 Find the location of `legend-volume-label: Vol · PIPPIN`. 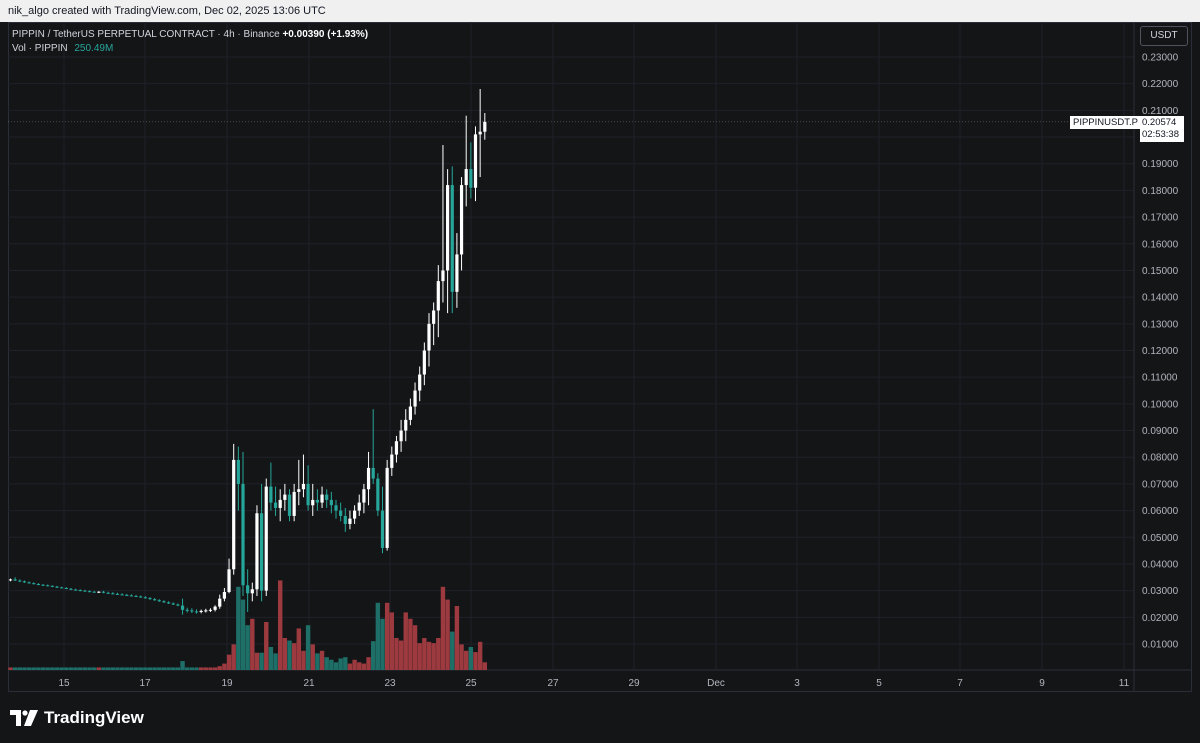

legend-volume-label: Vol · PIPPIN is located at coordinates (40, 48).